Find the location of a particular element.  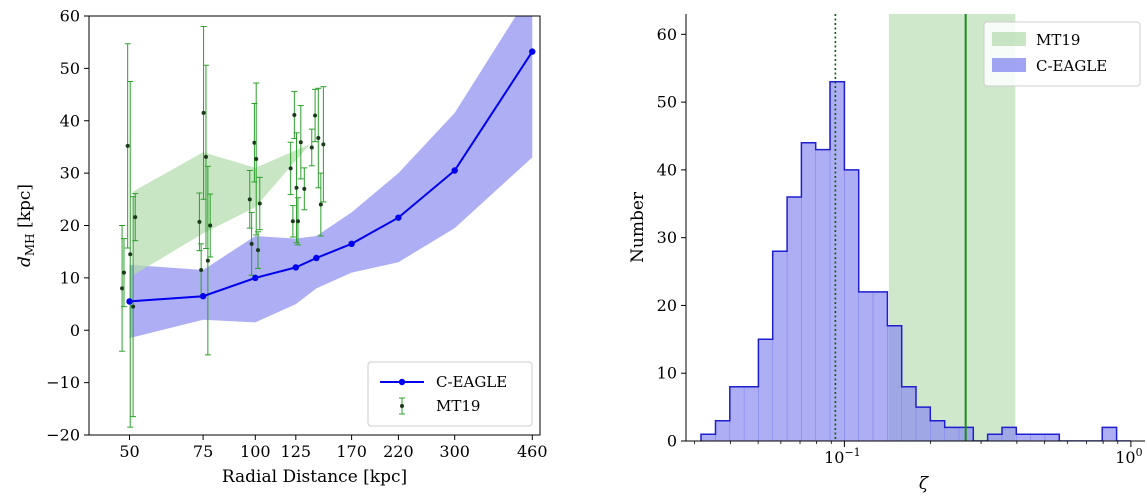

left-x-tick-label: 220 is located at coordinates (398, 451).